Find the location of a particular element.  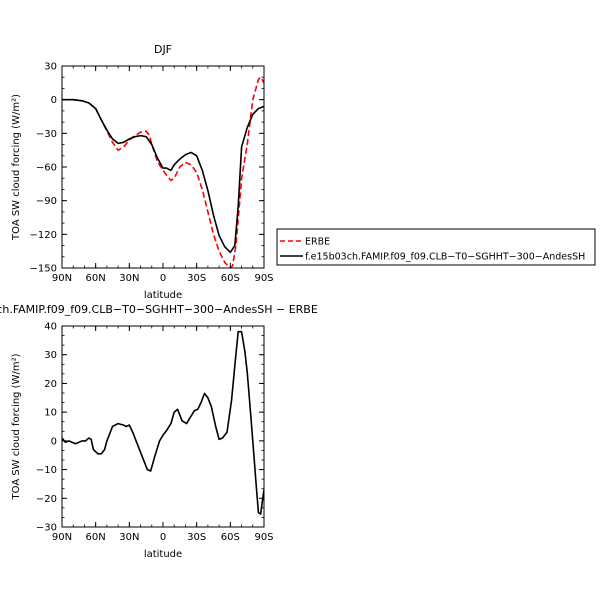

y-tick-label: −10 is located at coordinates (46, 470).